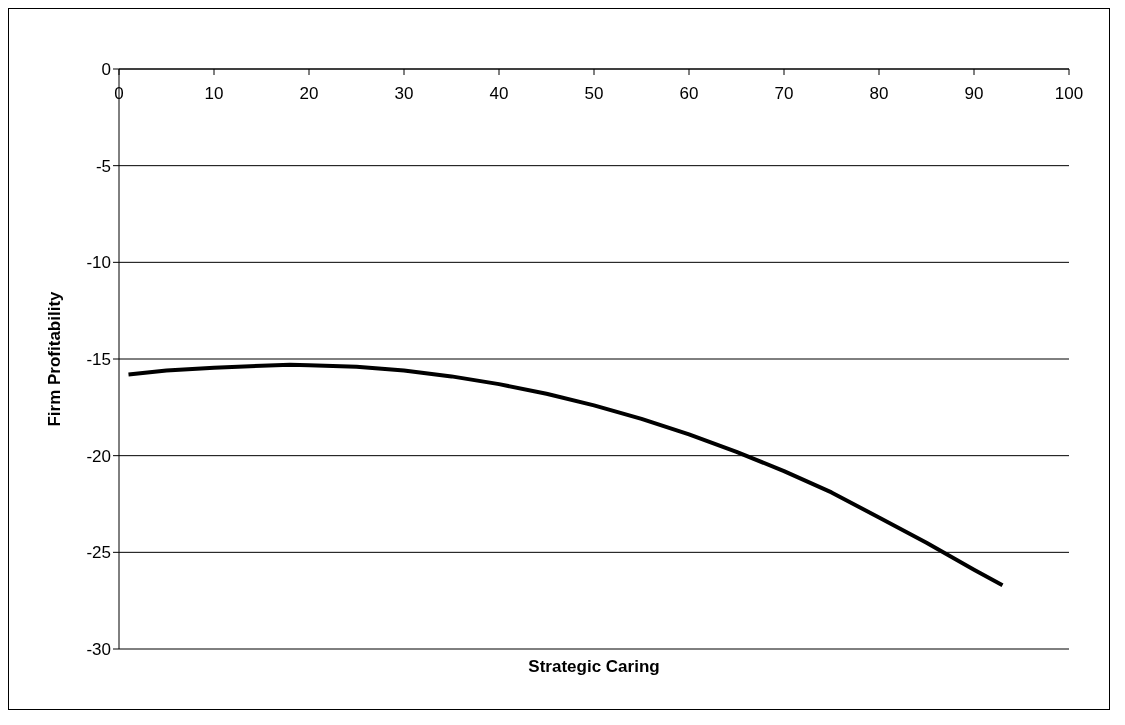  What do you see at coordinates (55, 358) in the screenshot?
I see `y-axis-title: Firm Profitability` at bounding box center [55, 358].